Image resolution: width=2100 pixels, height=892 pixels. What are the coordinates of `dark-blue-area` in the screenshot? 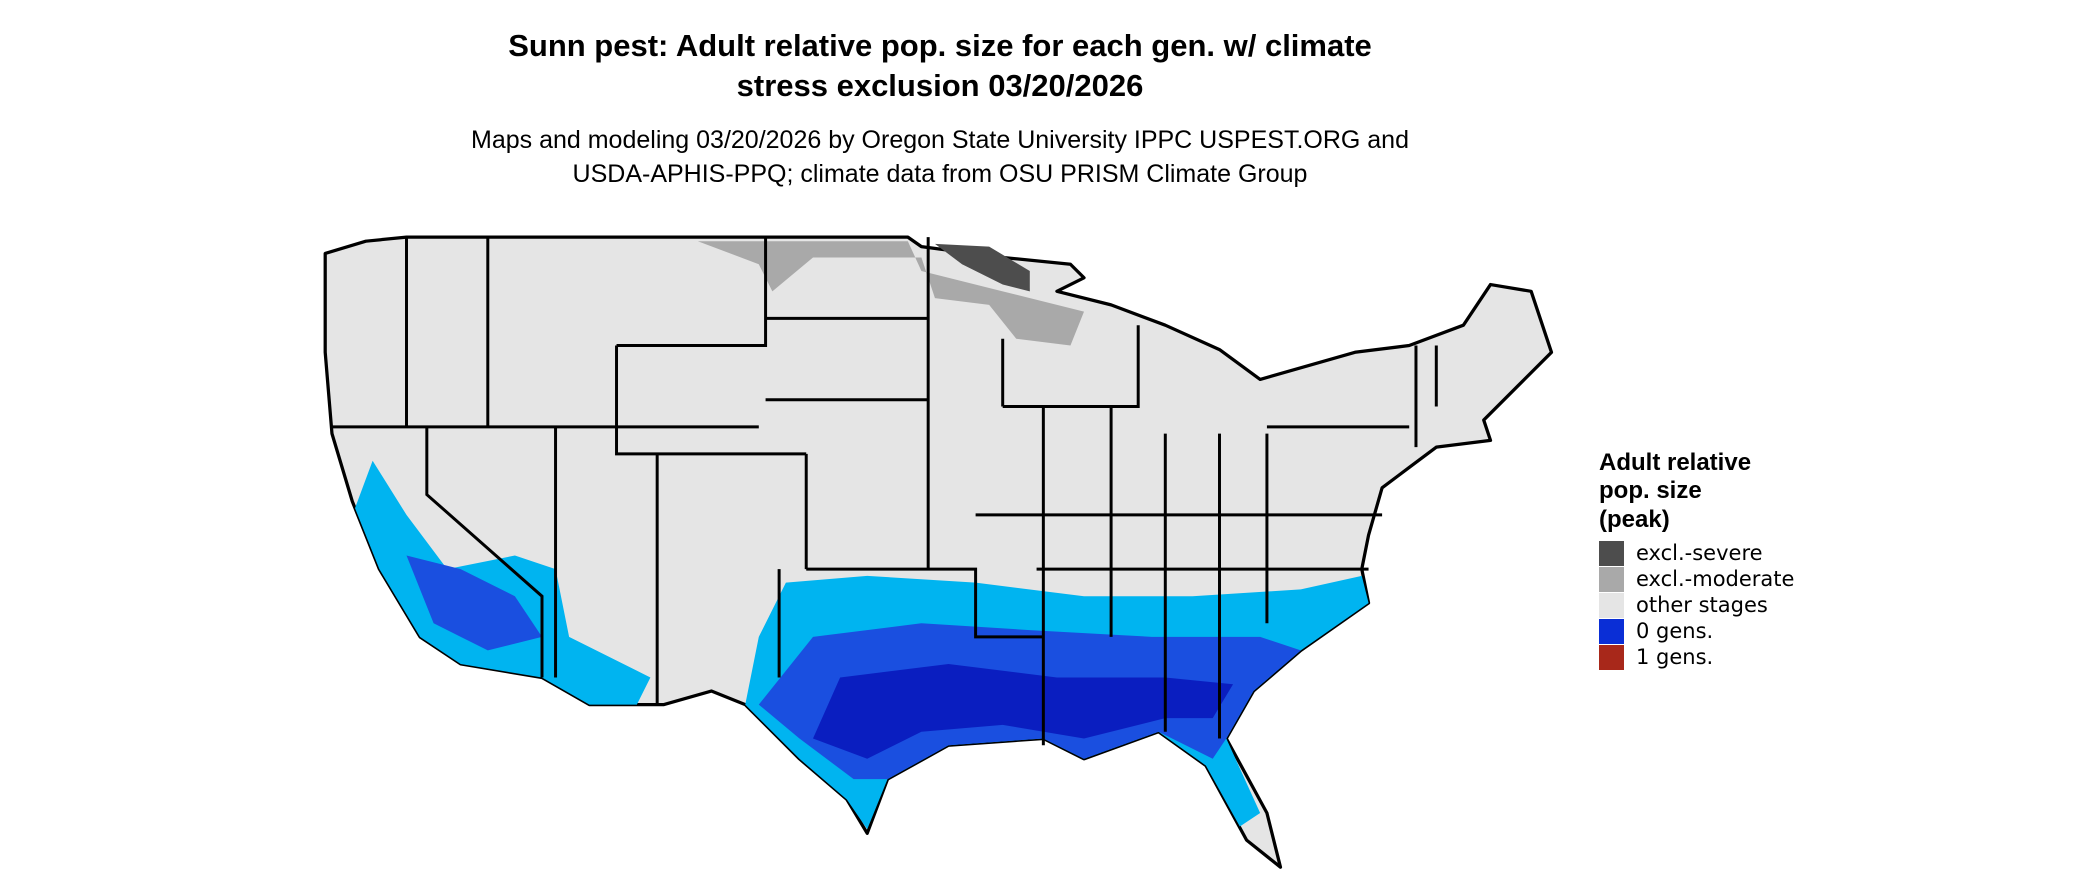 It's located at (1023, 711).